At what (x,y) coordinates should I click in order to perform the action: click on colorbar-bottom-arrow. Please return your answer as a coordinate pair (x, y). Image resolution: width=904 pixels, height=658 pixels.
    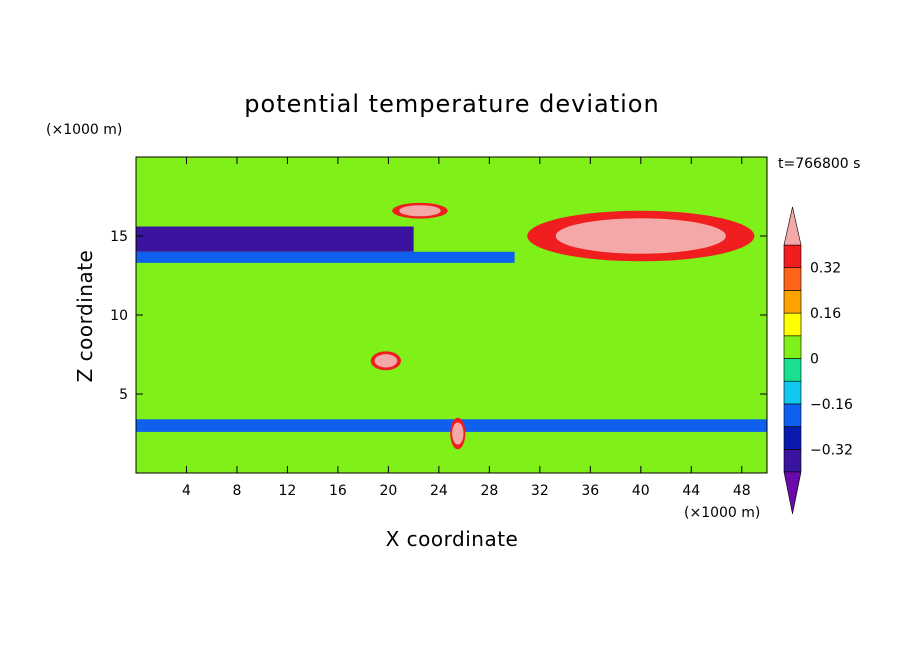
    Looking at the image, I should click on (792, 493).